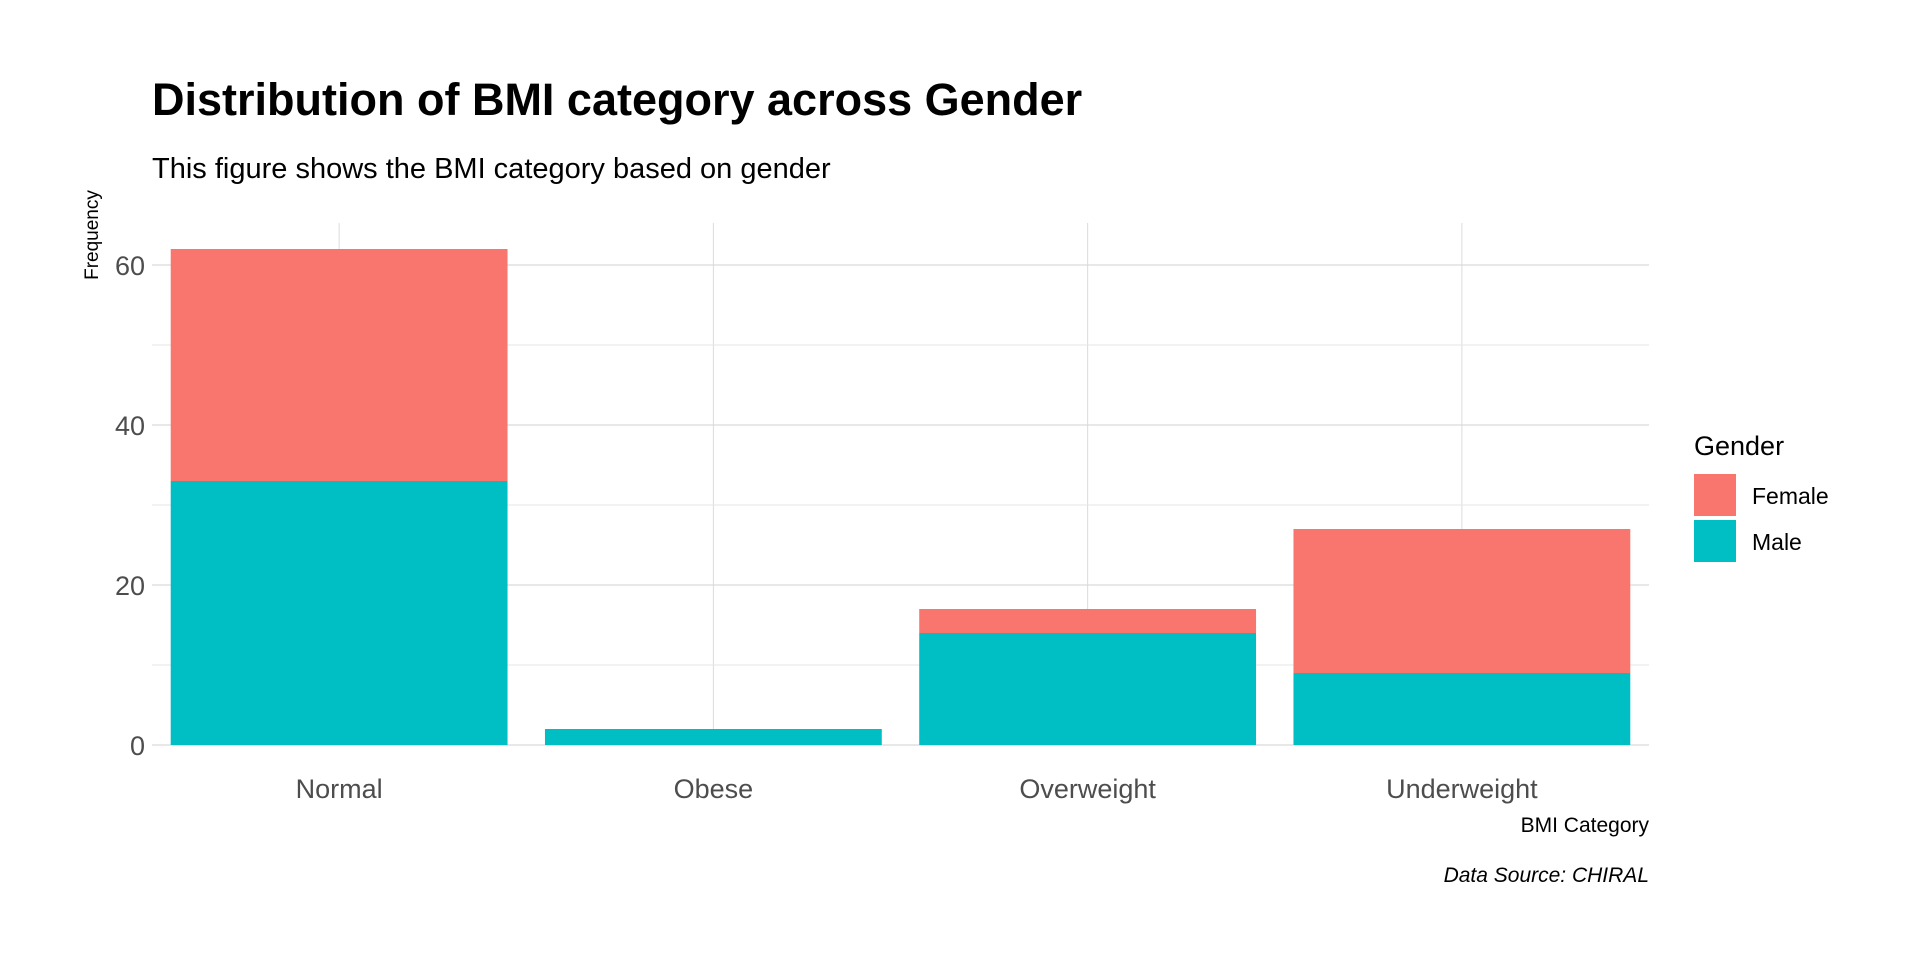  What do you see at coordinates (1715, 541) in the screenshot?
I see `legend-key-male` at bounding box center [1715, 541].